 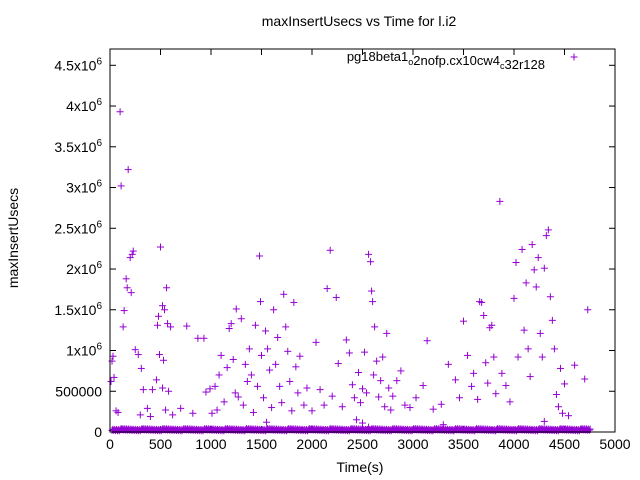 I want to click on legend-marker, so click(x=574, y=57).